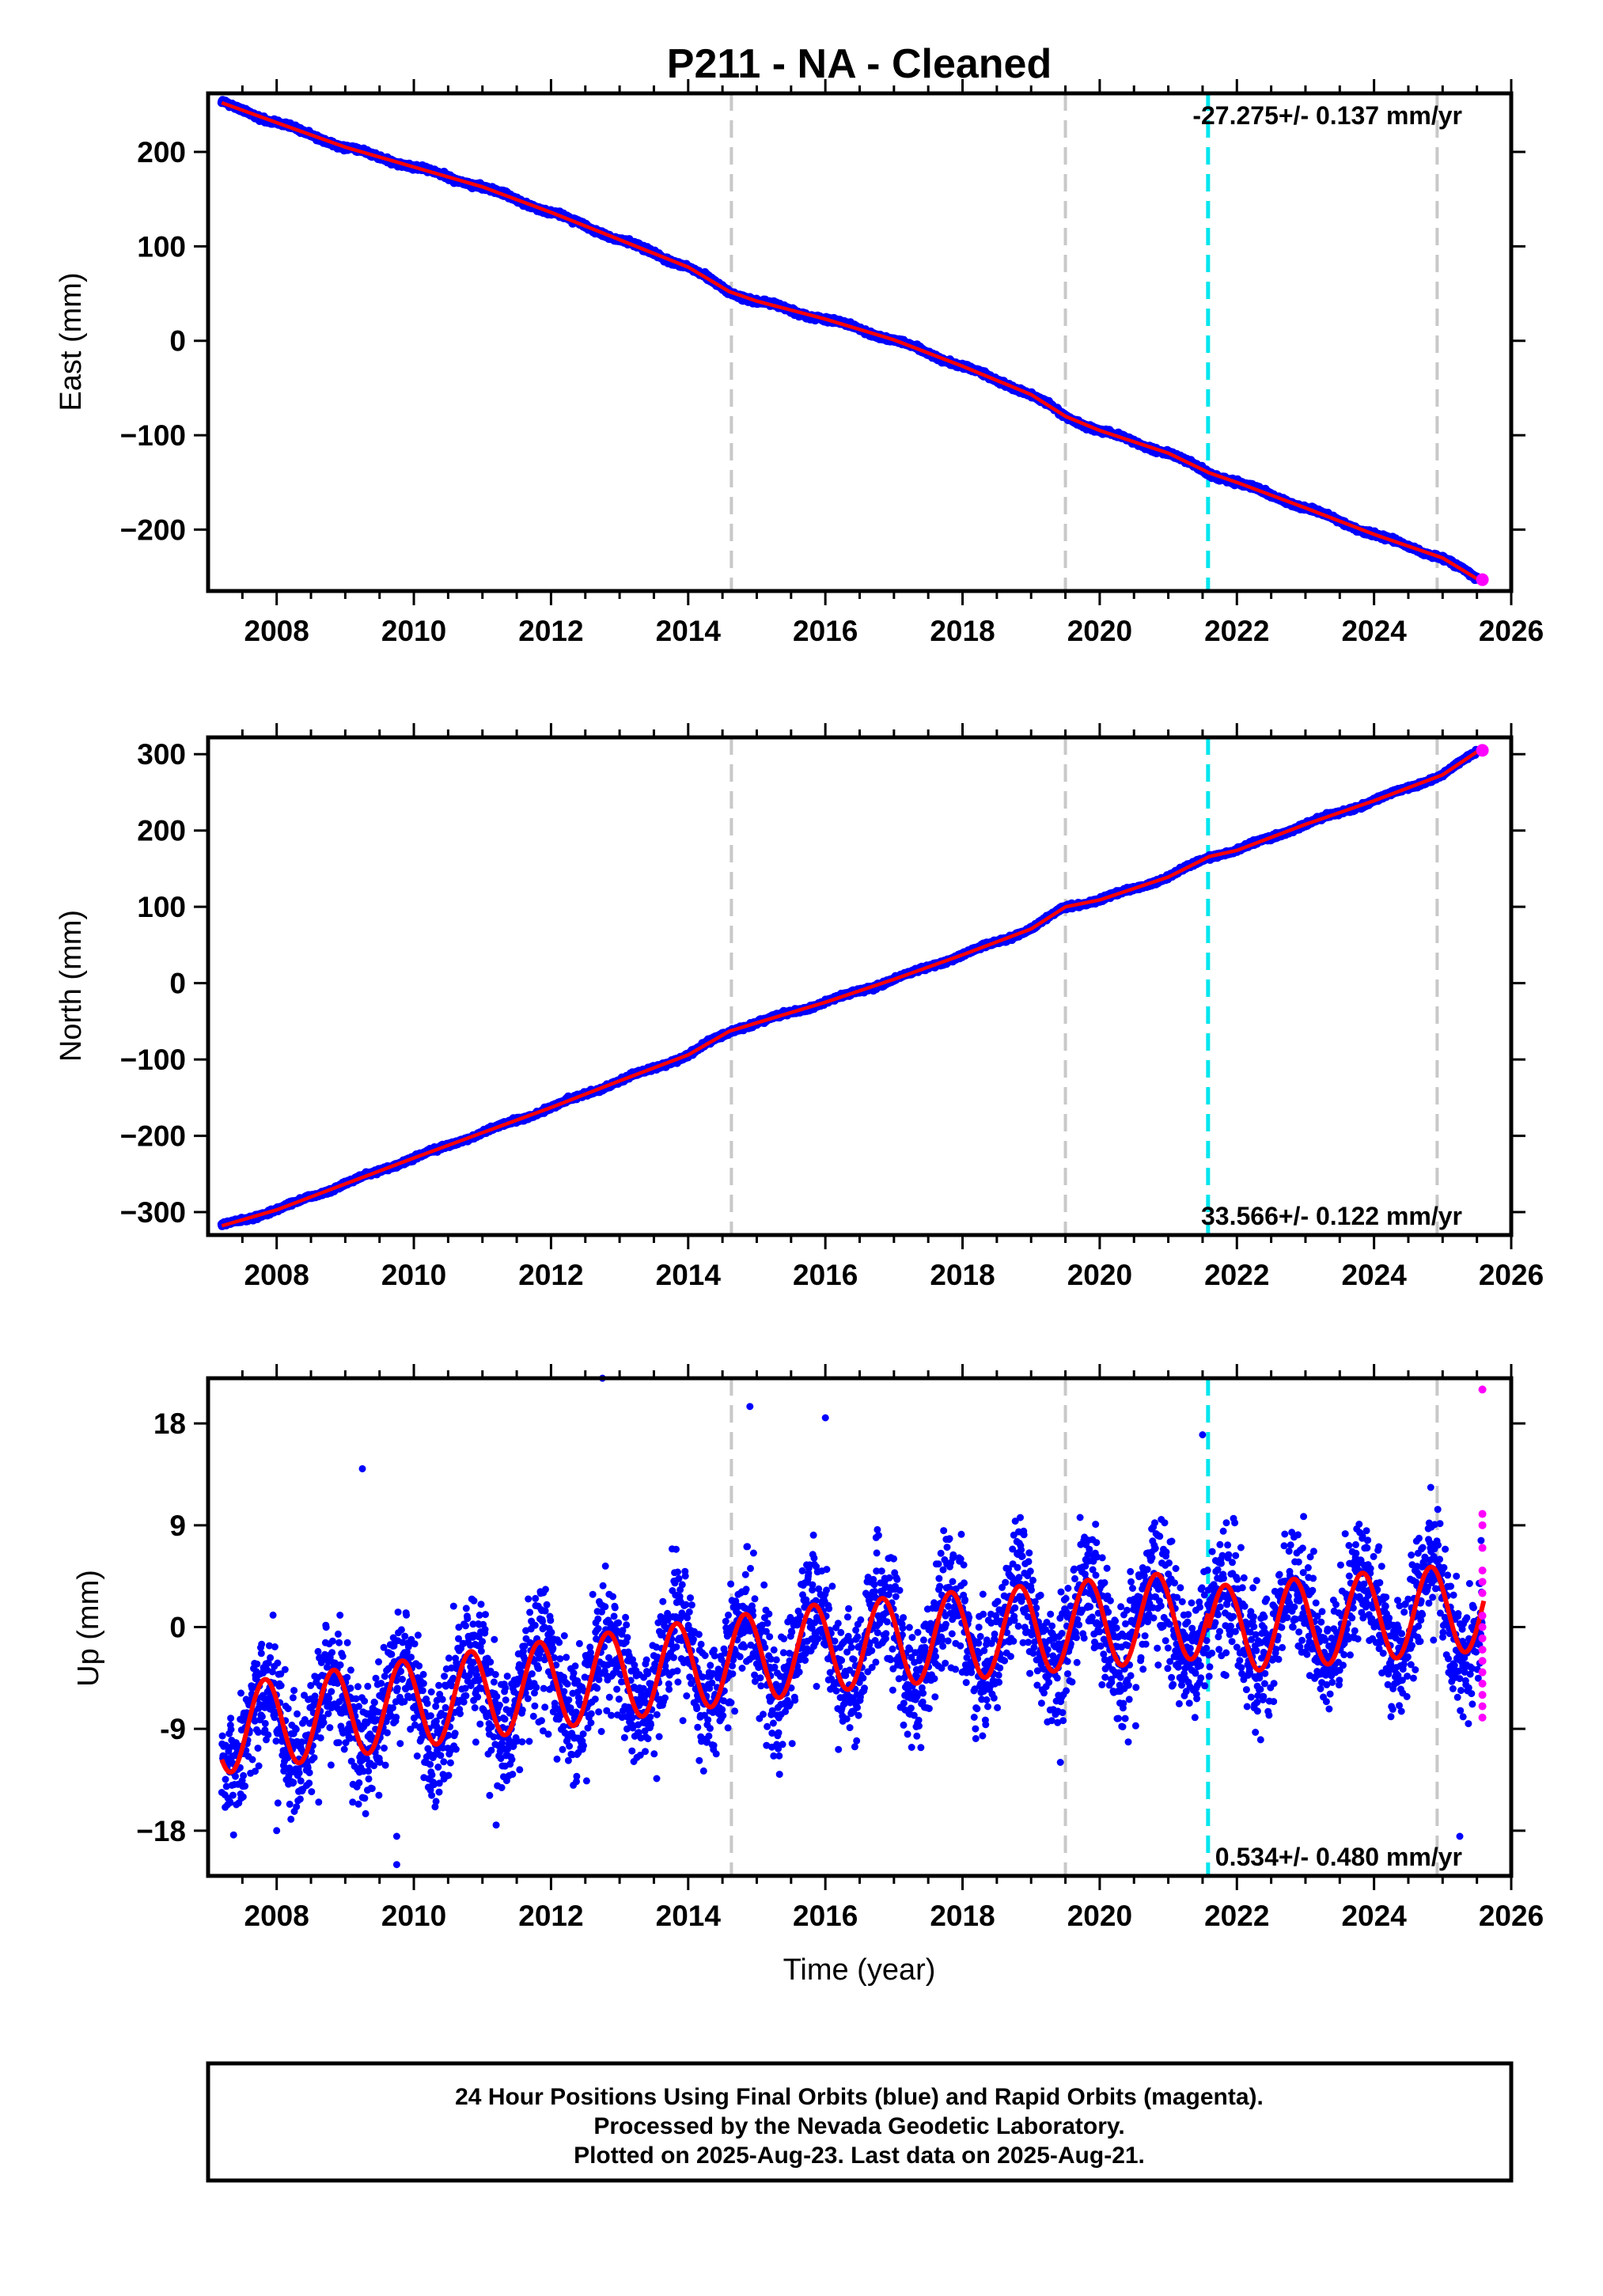 The image size is (1603, 2296). I want to click on y-tick-label: −18, so click(161, 1831).